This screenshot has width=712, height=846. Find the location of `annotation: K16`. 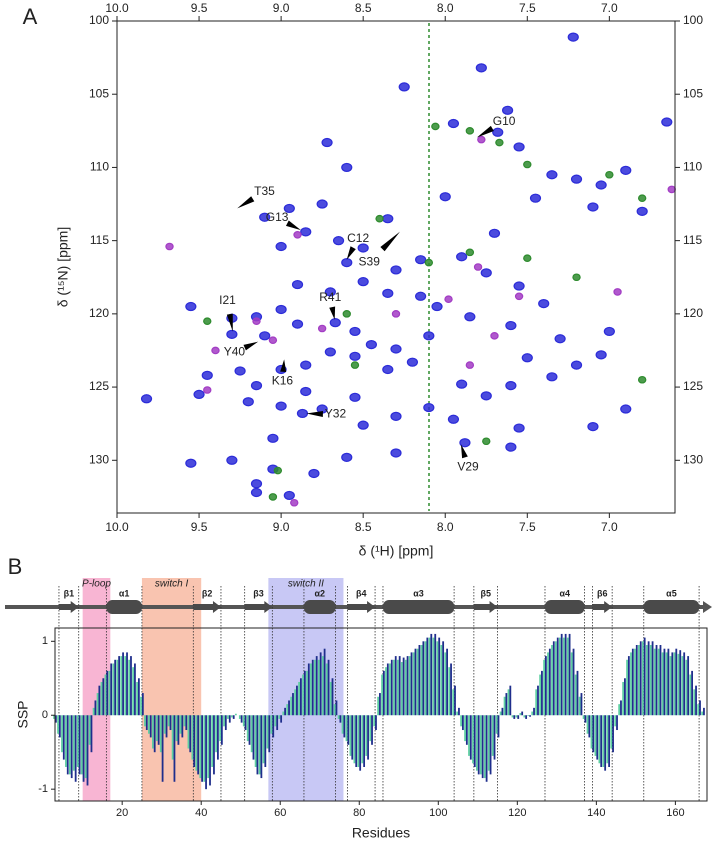

annotation: K16 is located at coordinates (283, 380).